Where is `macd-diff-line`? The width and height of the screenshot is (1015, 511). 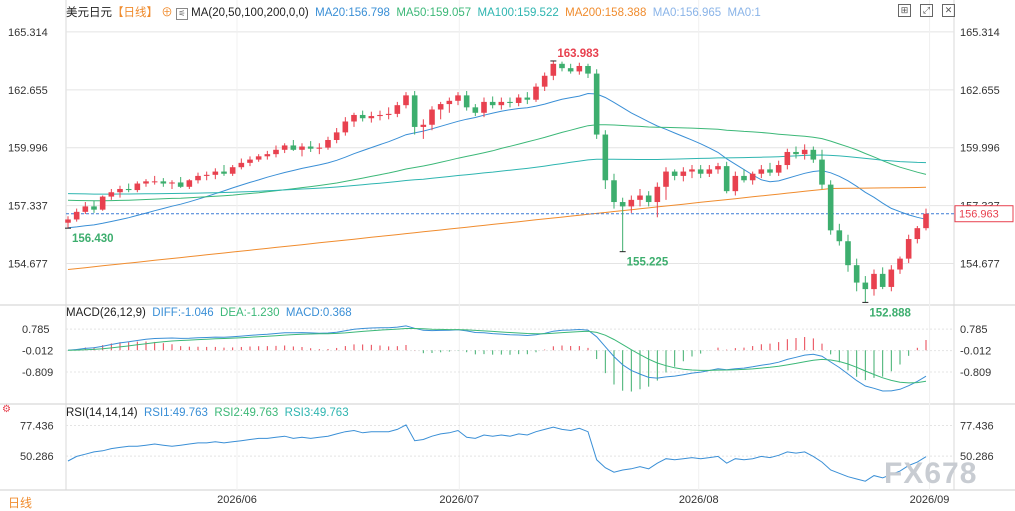
macd-diff-line is located at coordinates (497, 358).